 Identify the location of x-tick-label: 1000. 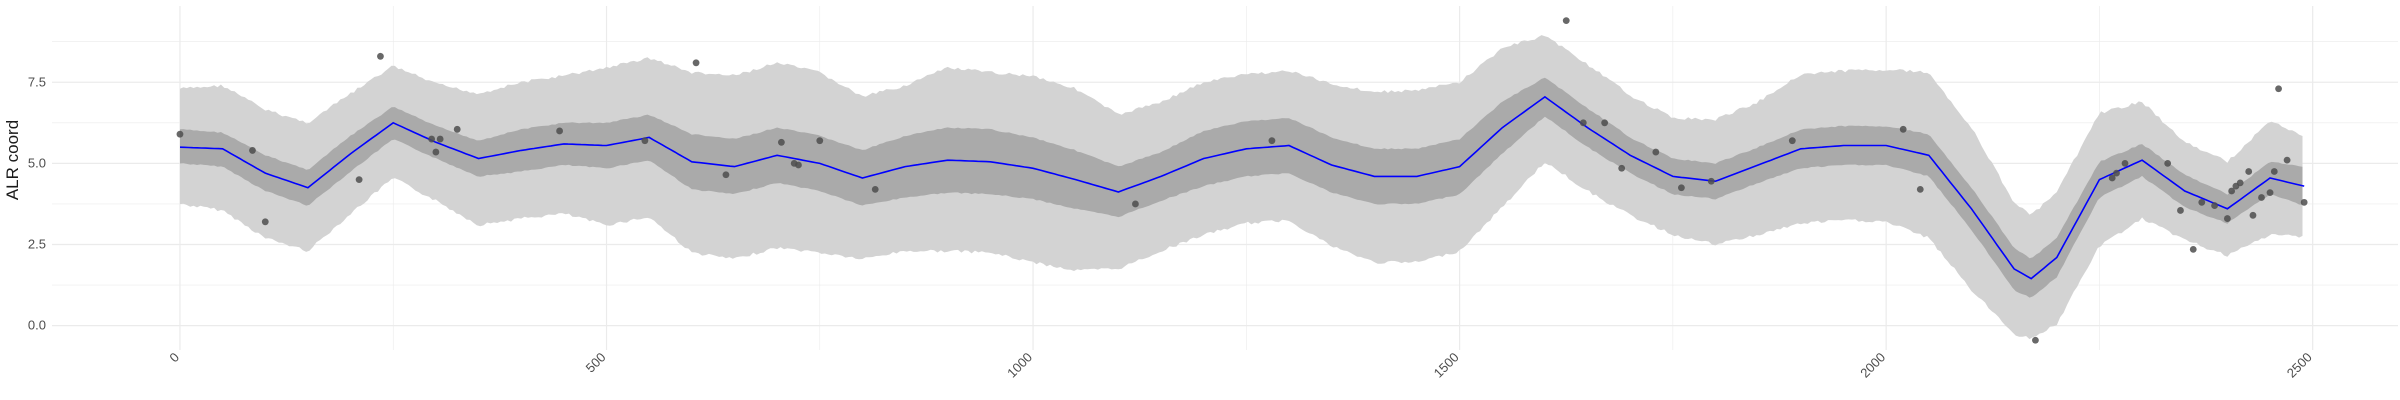
(1019, 365).